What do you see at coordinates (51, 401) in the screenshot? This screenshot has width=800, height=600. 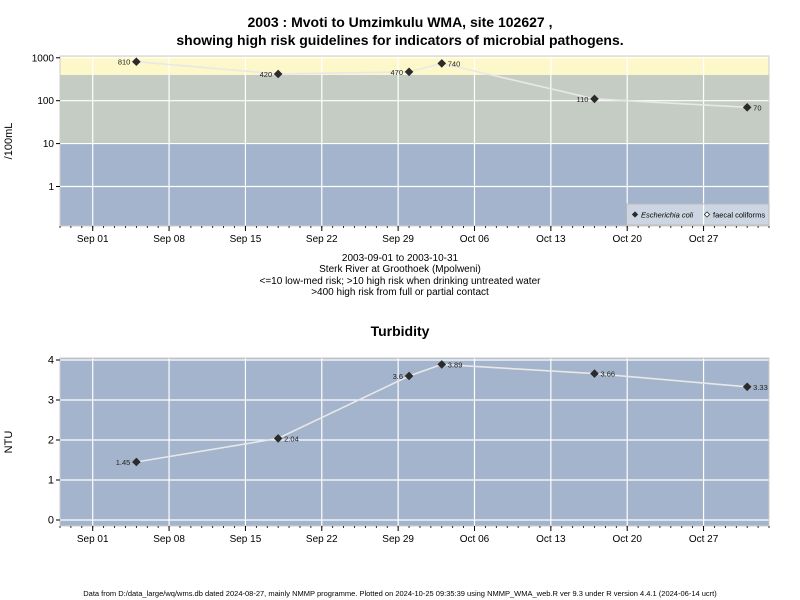 I see `y-tick-label: 3` at bounding box center [51, 401].